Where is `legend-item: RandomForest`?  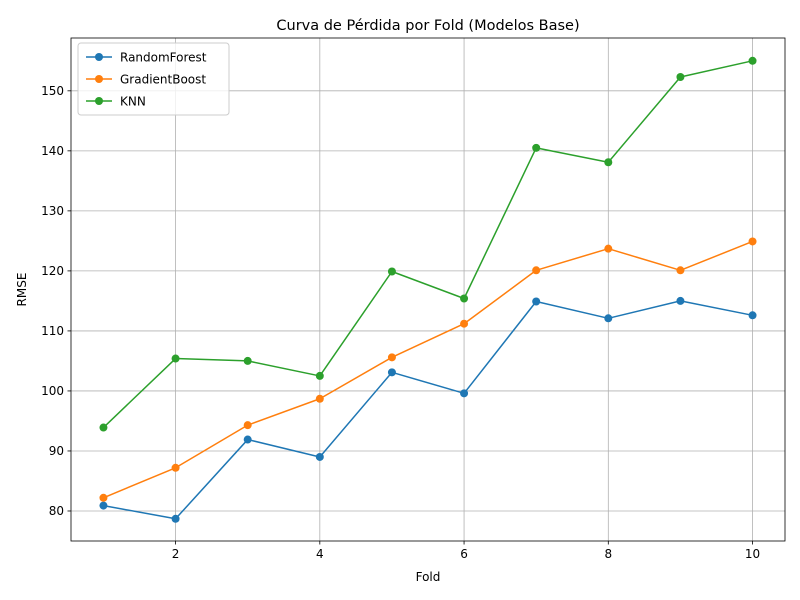
legend-item: RandomForest is located at coordinates (146, 58).